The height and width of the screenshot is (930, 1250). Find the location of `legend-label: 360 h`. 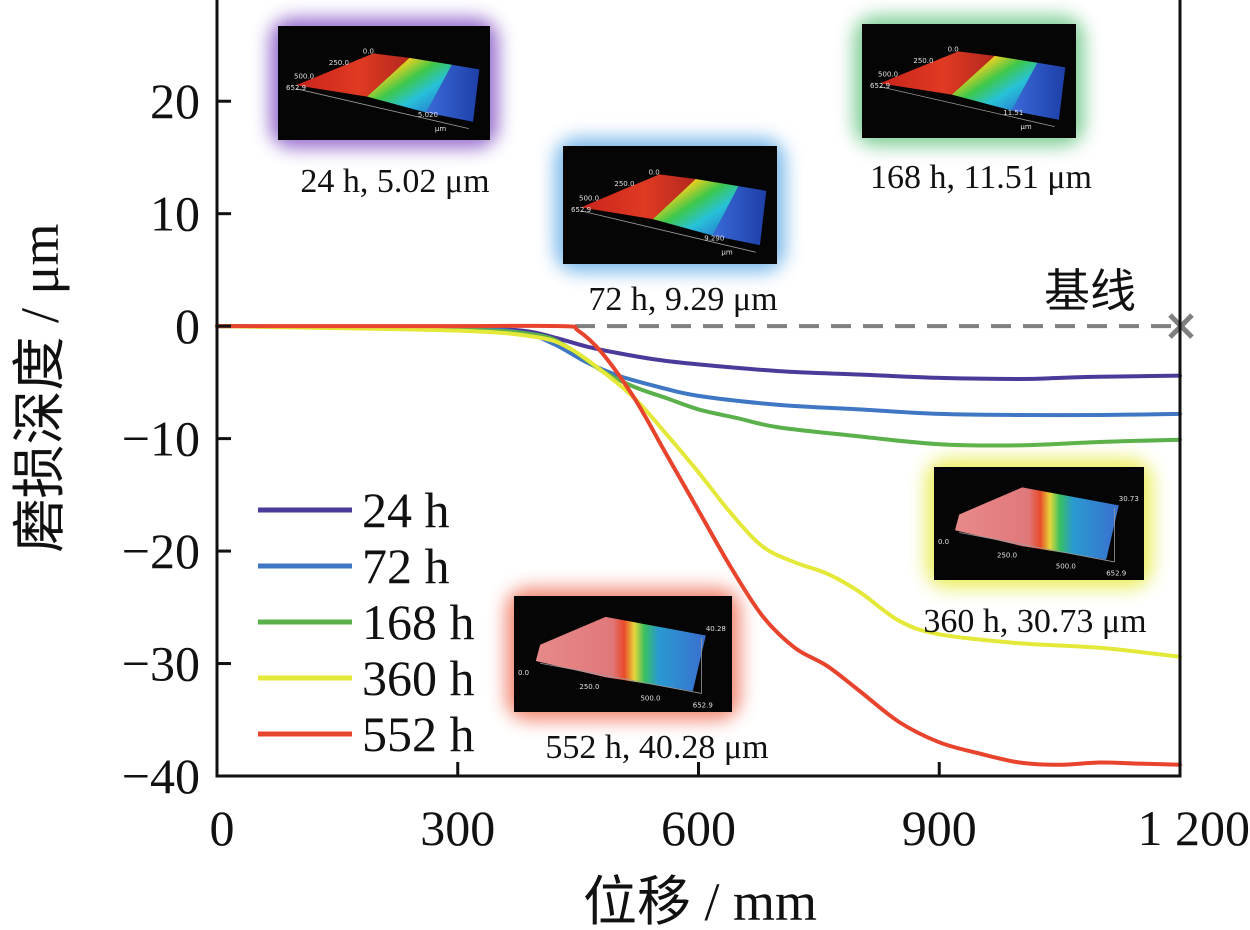

legend-label: 360 h is located at coordinates (418, 678).